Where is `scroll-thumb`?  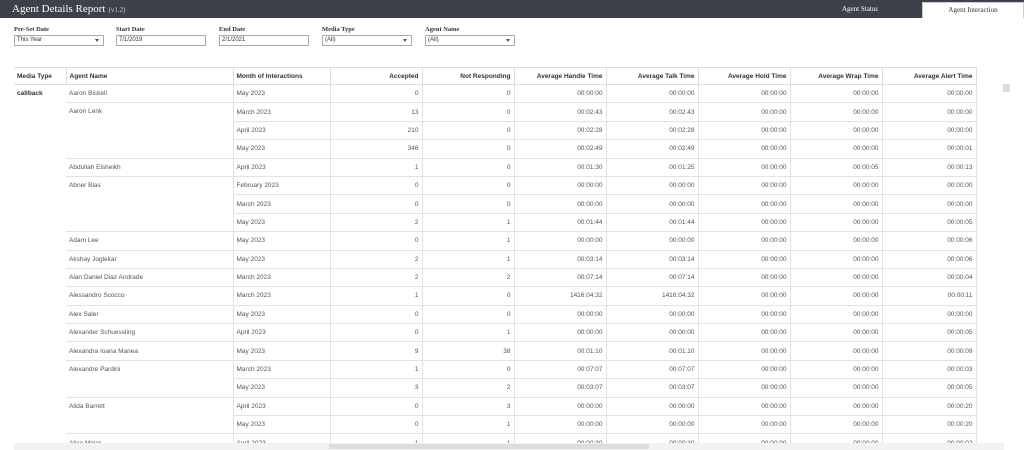 scroll-thumb is located at coordinates (489, 446).